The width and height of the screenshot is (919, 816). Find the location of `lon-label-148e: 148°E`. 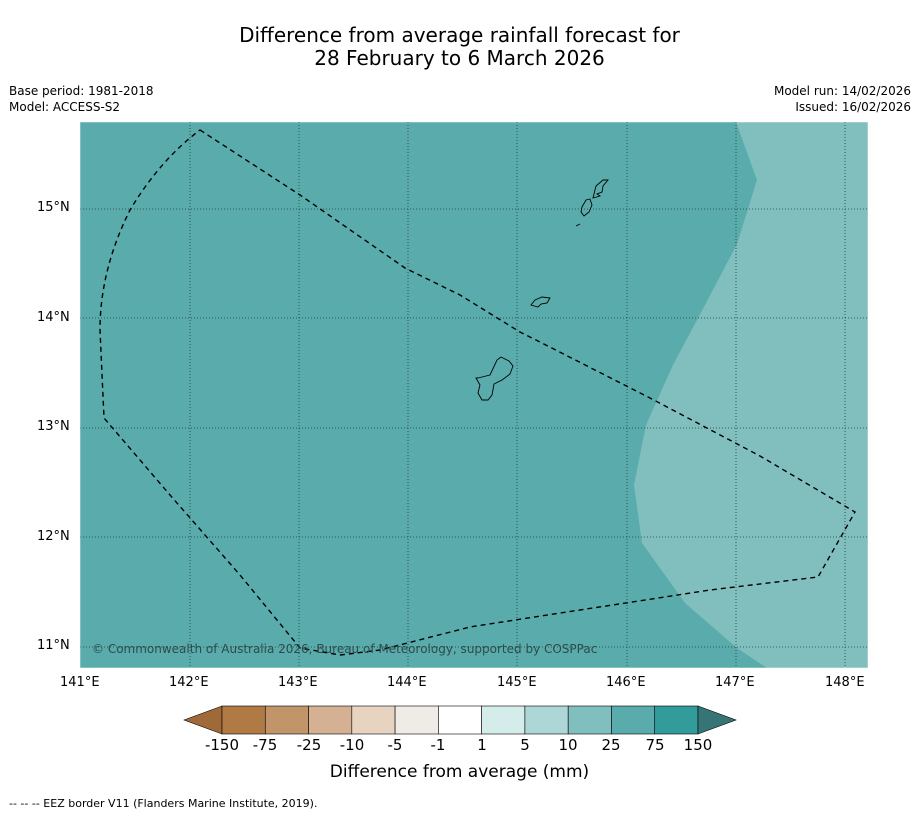

lon-label-148e: 148°E is located at coordinates (845, 682).